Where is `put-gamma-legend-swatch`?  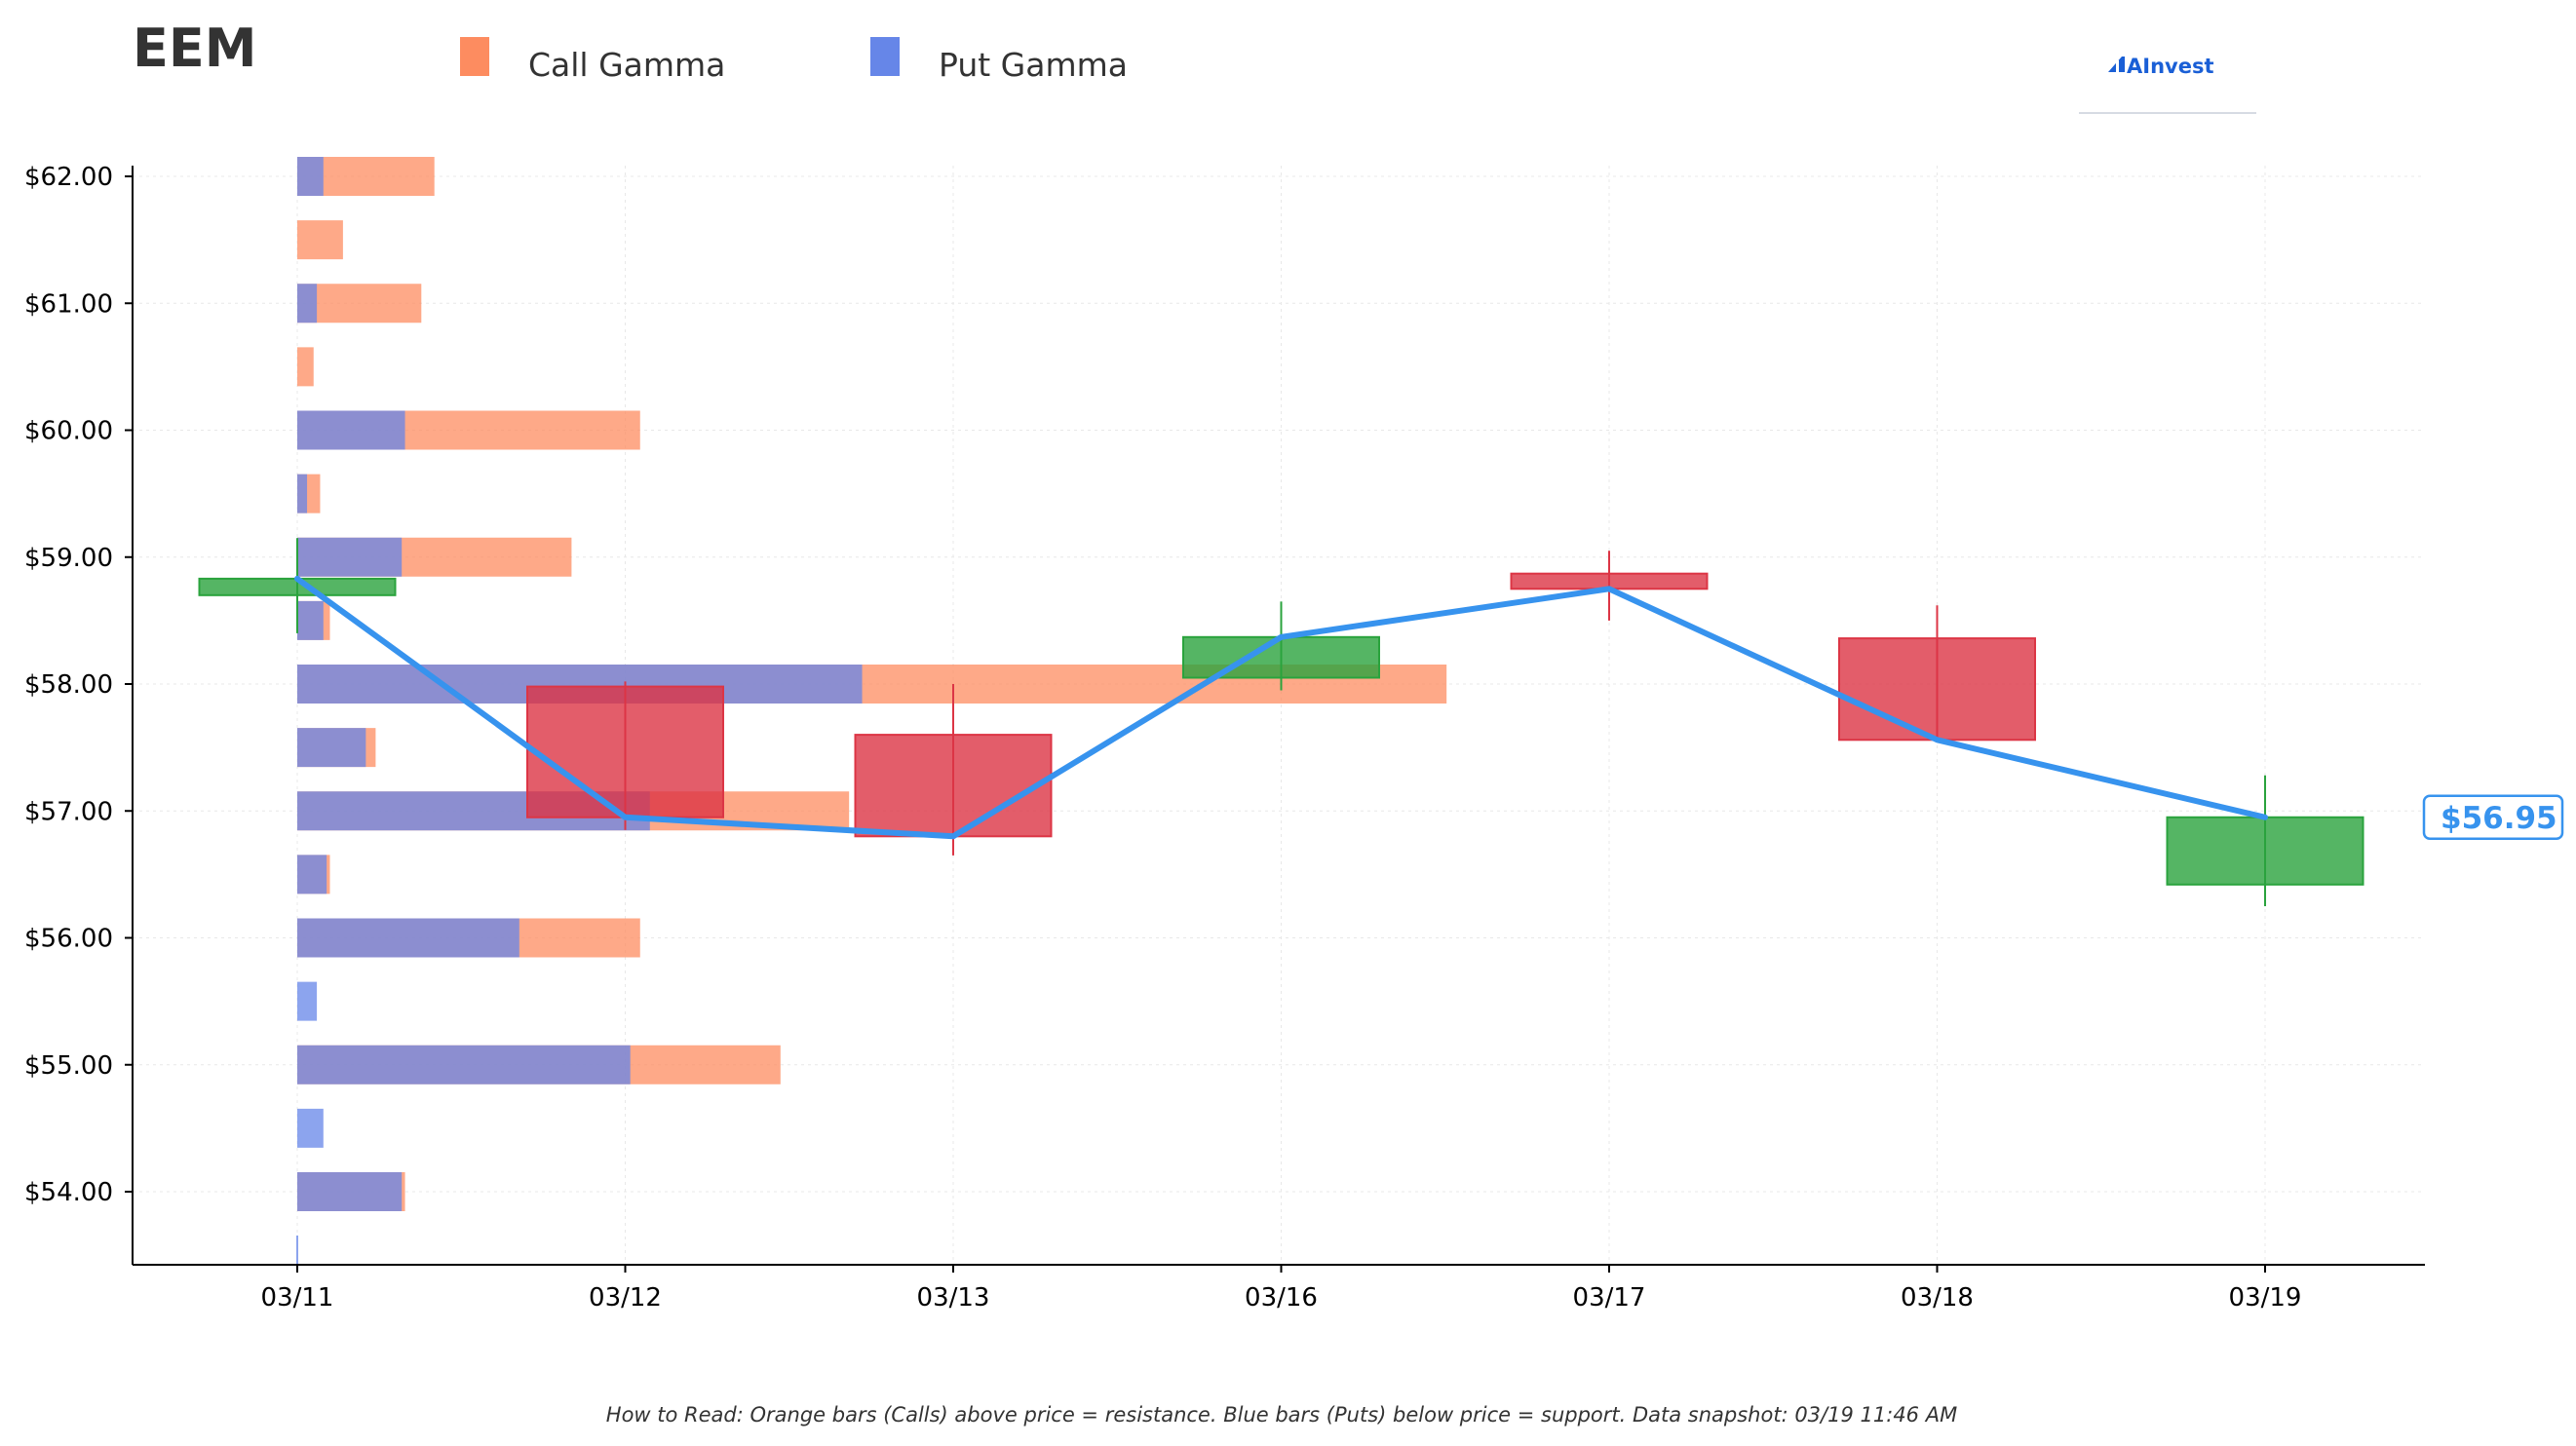 put-gamma-legend-swatch is located at coordinates (885, 56).